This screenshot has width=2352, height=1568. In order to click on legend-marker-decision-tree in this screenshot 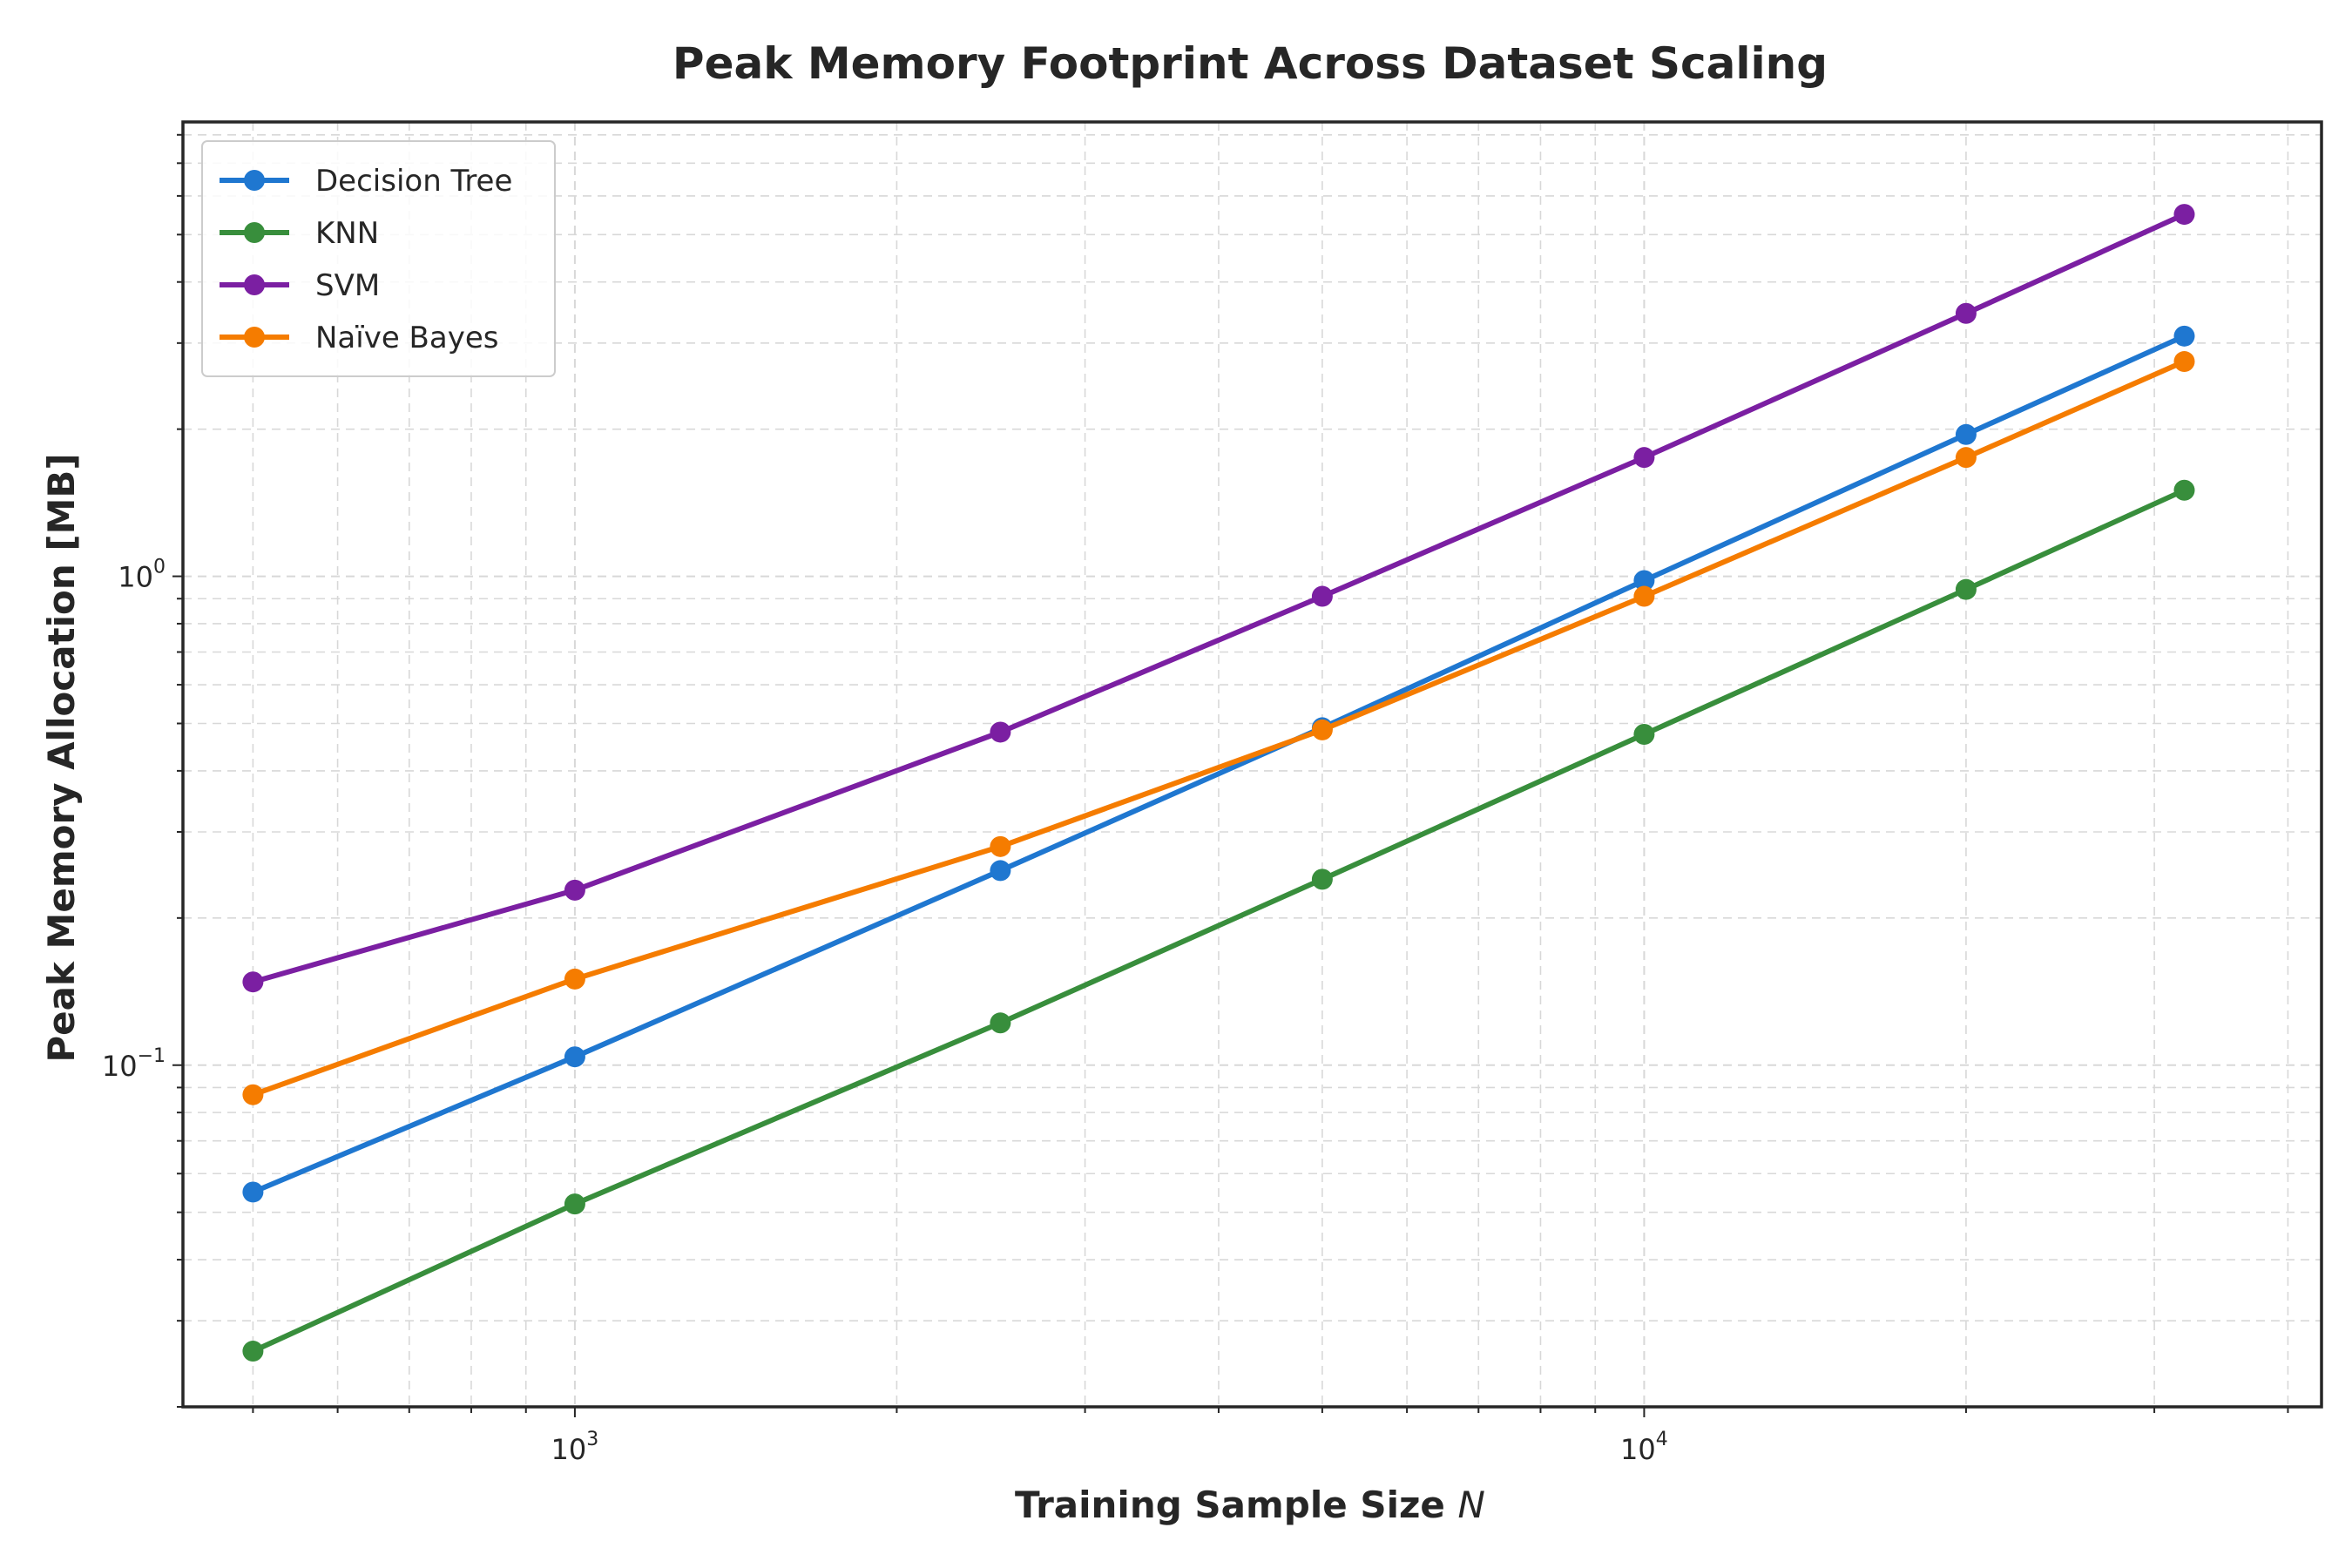, I will do `click(255, 180)`.